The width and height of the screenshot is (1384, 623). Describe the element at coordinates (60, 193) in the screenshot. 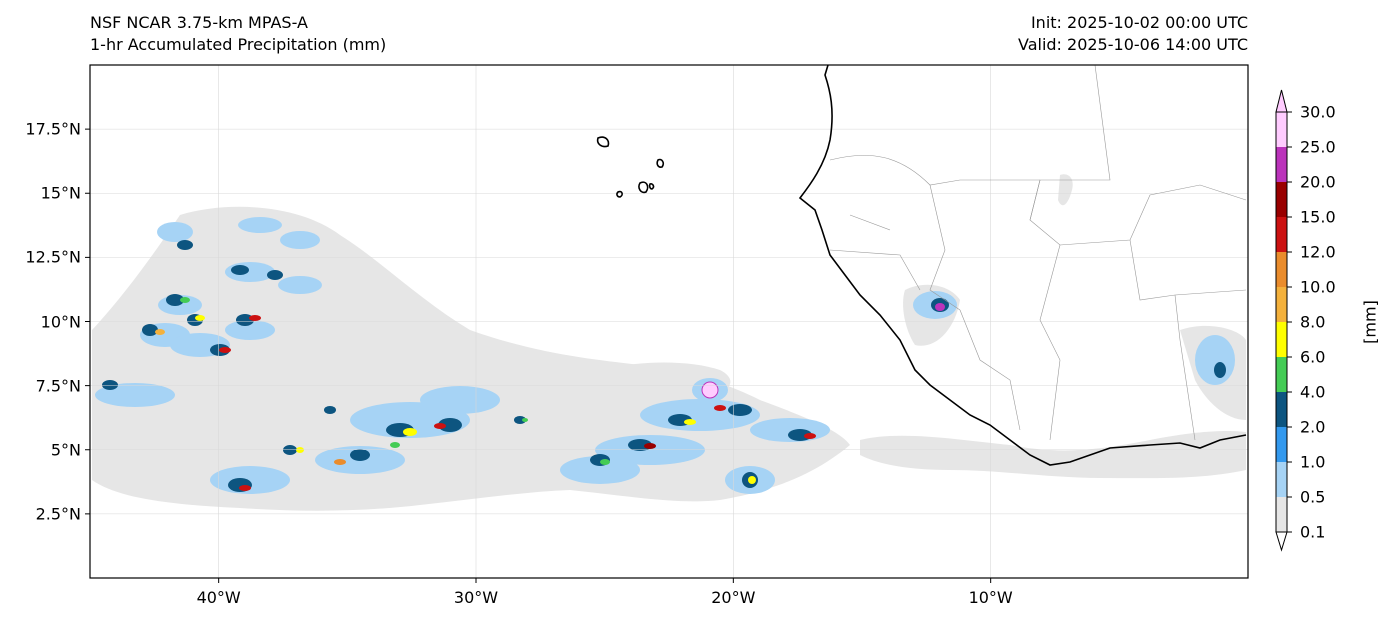

I see `lat-tick-label: 15°N` at that location.